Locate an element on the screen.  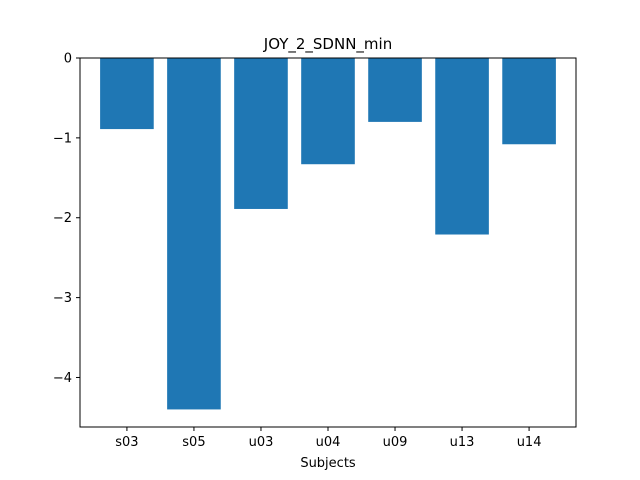
x-tick-label-u13: u13 is located at coordinates (462, 442).